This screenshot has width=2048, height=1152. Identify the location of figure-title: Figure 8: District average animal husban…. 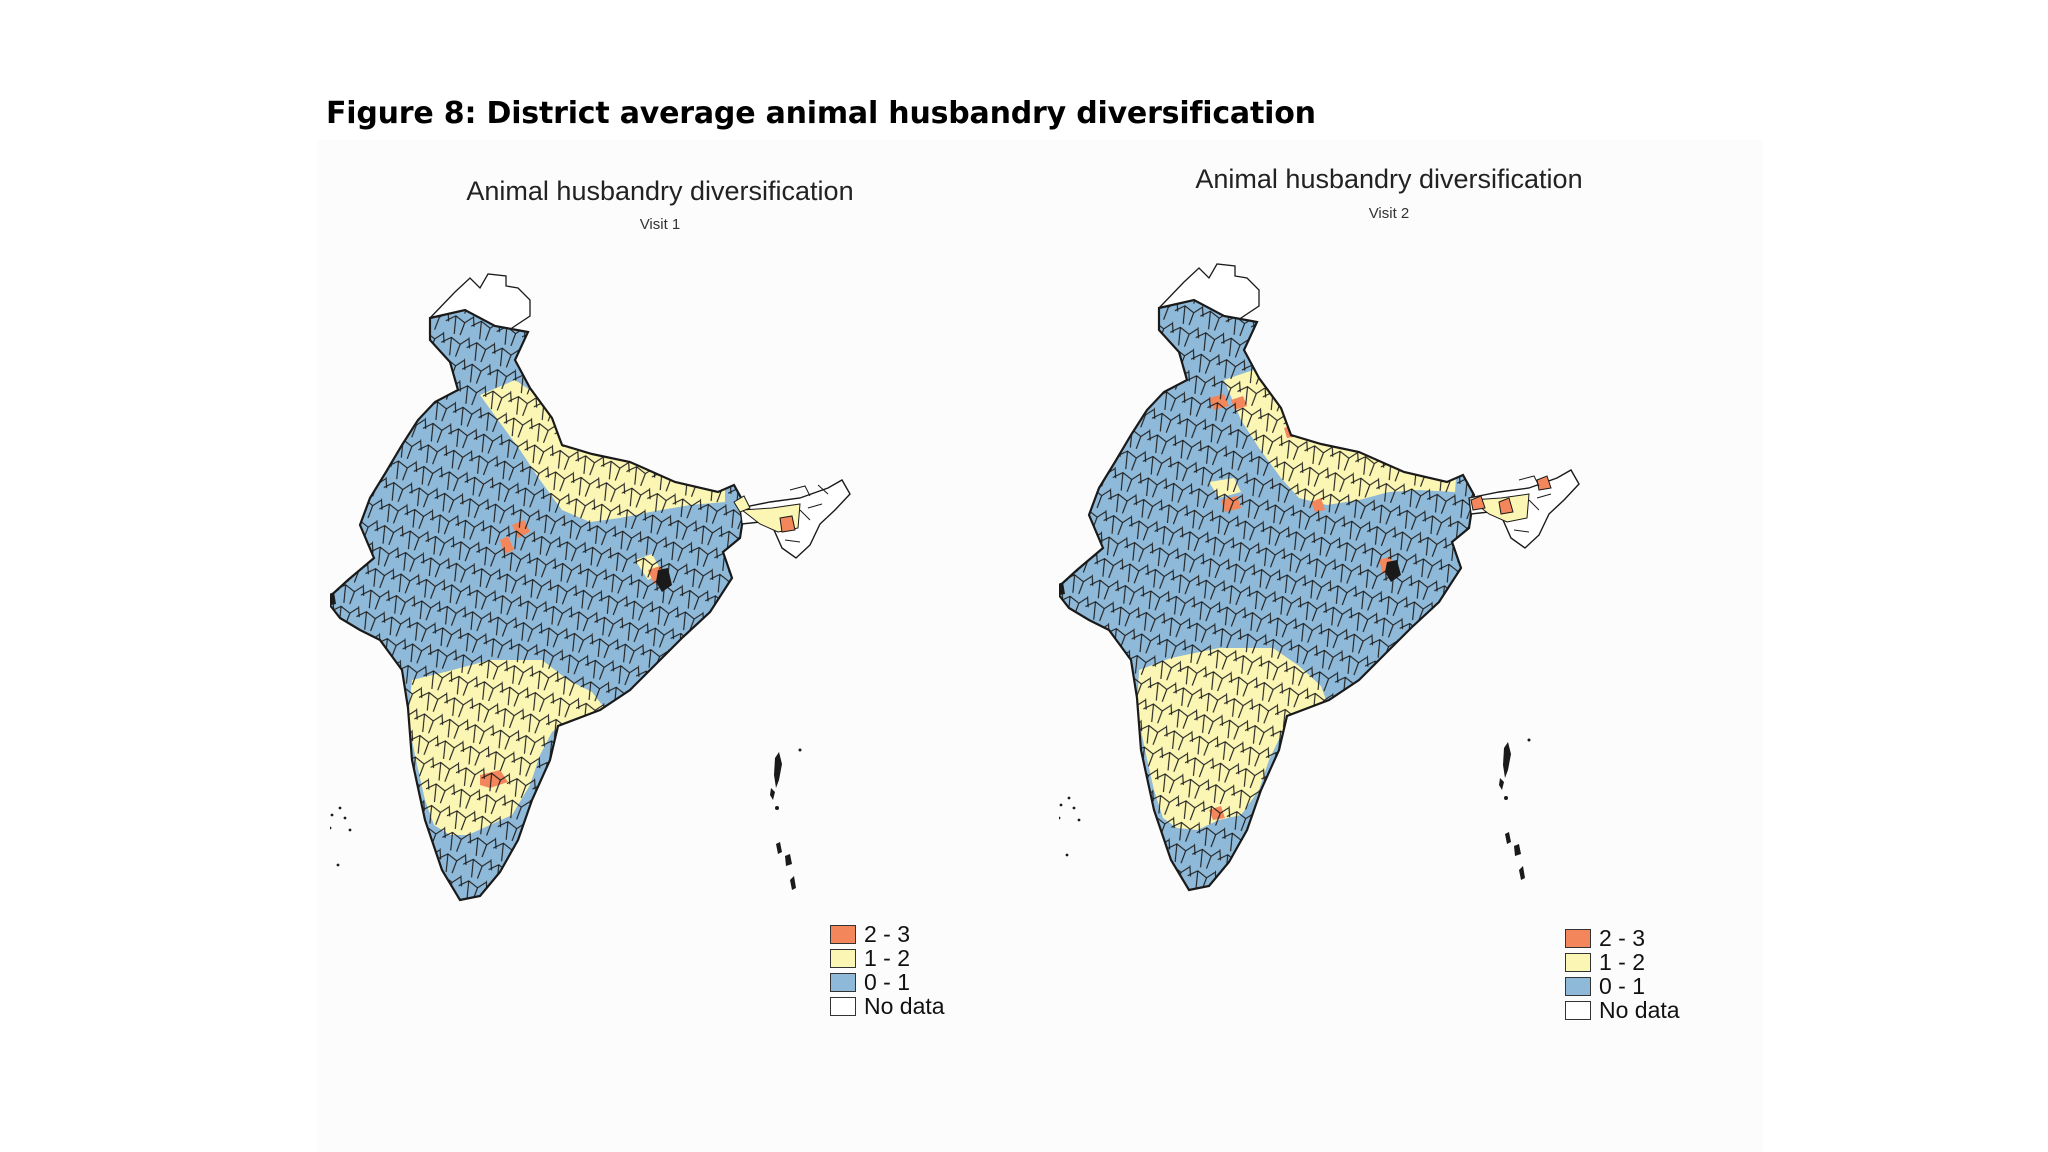
(821, 113).